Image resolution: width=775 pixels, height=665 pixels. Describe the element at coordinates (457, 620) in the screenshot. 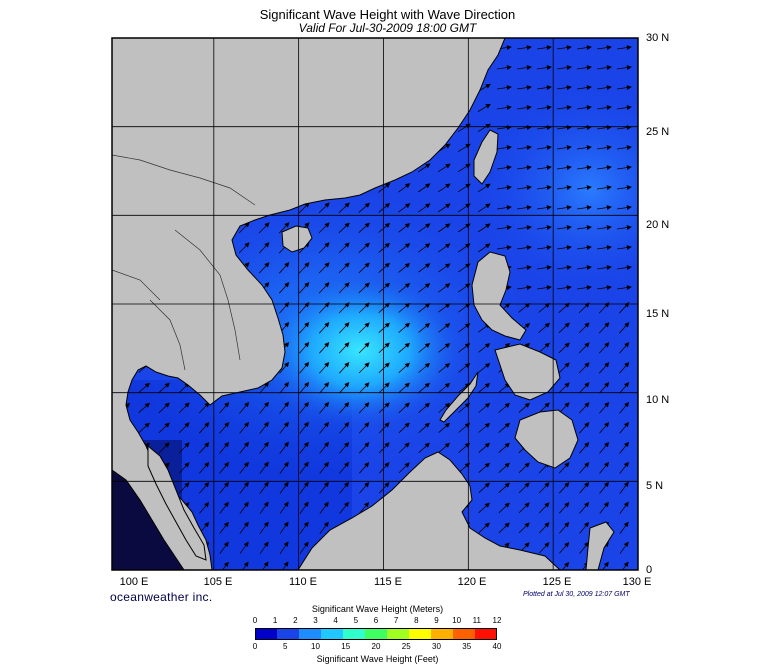

I see `colorbar-meters-tick: 10` at that location.